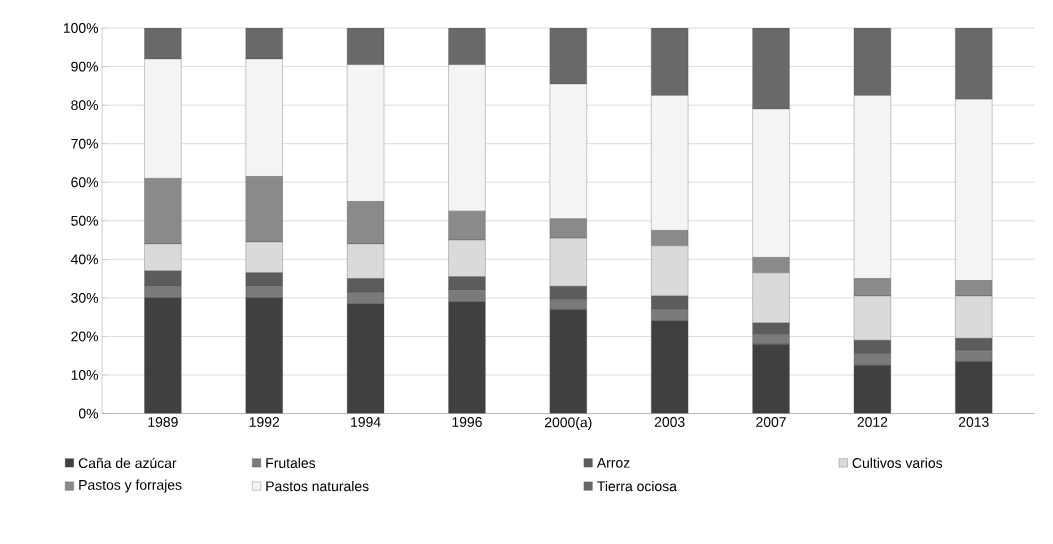 The width and height of the screenshot is (1053, 544). Describe the element at coordinates (84, 259) in the screenshot. I see `y-tick-label: 40%` at that location.